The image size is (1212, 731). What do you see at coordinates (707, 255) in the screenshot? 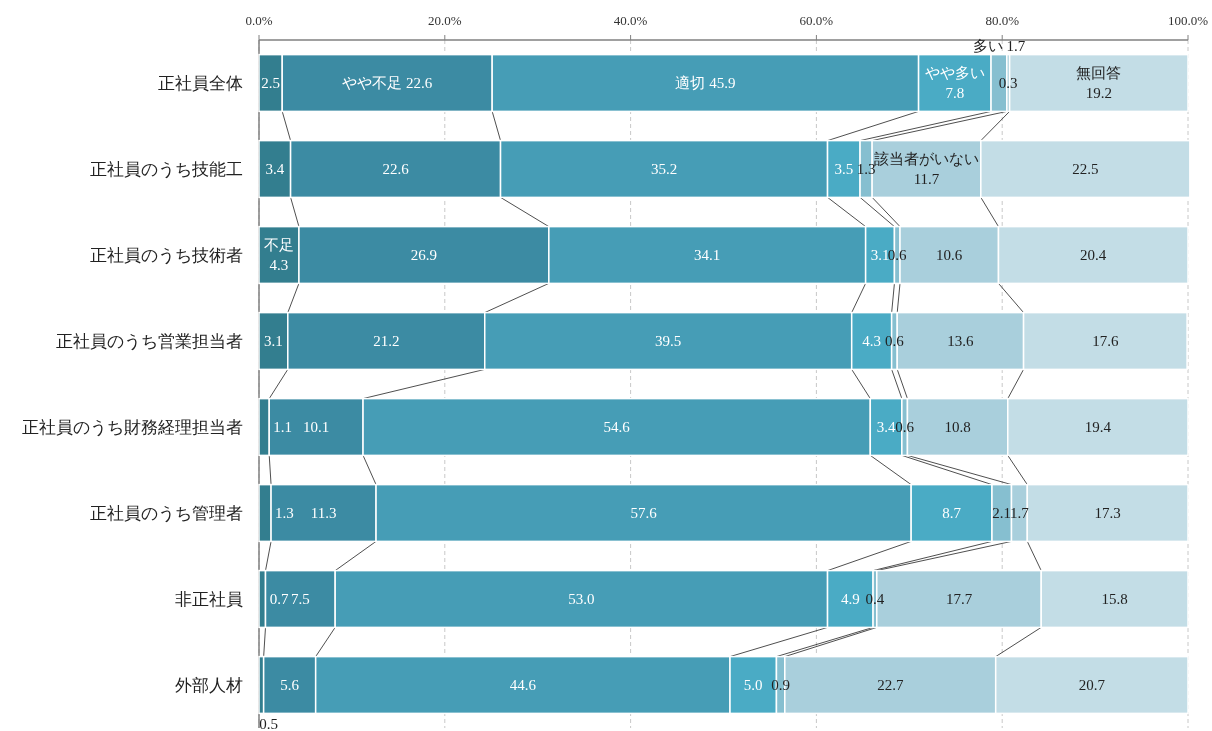
I see `data-label: 34.1` at bounding box center [707, 255].